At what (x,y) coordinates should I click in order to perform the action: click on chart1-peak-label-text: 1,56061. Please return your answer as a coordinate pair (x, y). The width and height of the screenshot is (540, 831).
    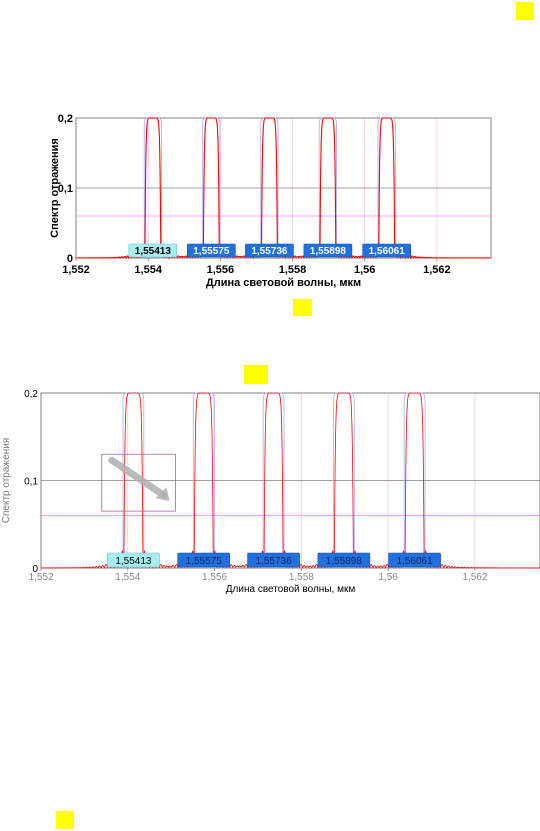
    Looking at the image, I should click on (387, 251).